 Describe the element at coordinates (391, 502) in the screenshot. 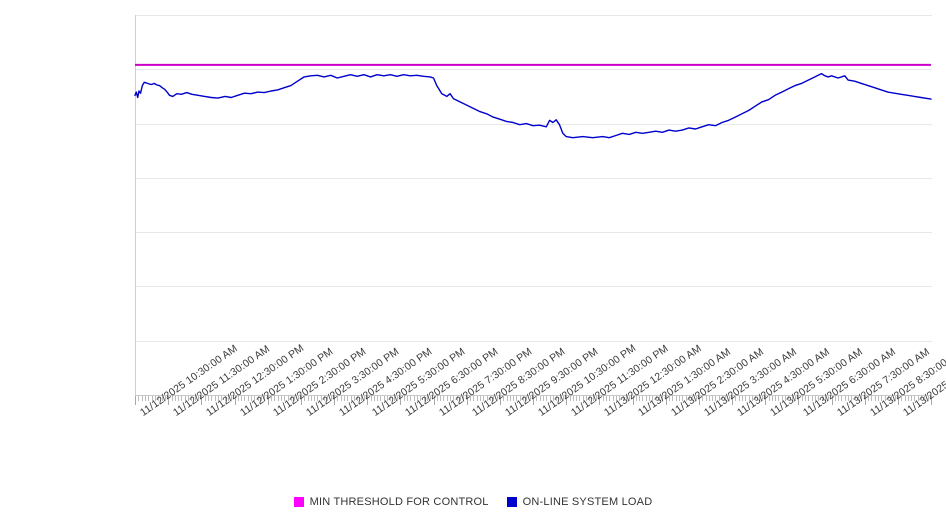

I see `legend-entry: MIN THRESHOLD FOR CONTROL` at that location.